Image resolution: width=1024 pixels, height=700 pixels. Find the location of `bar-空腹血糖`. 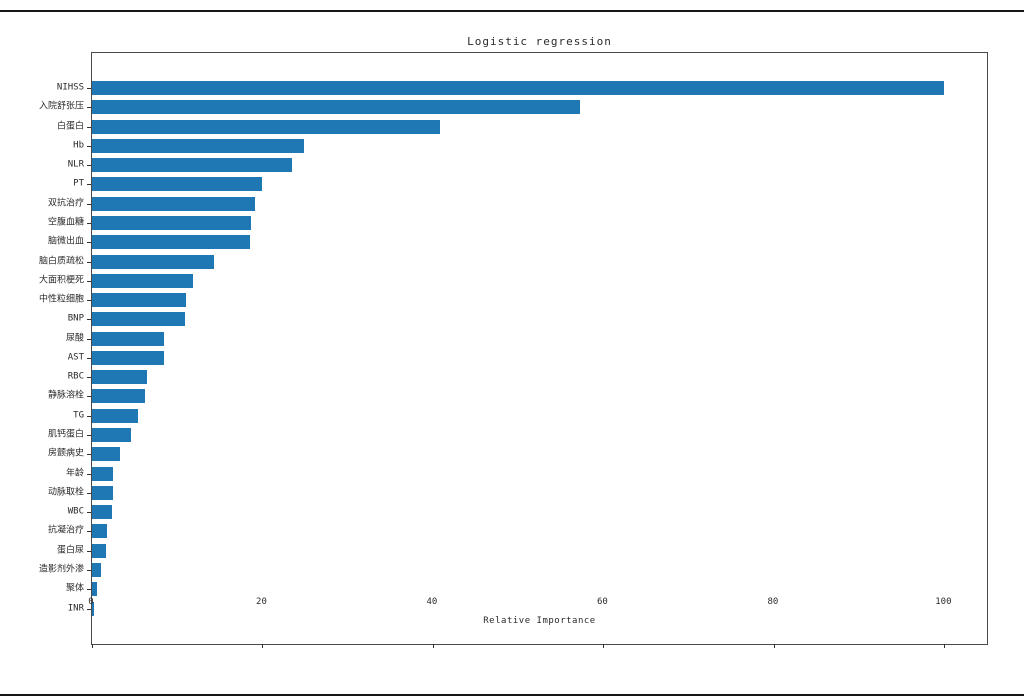

bar-空腹血糖 is located at coordinates (171, 222).